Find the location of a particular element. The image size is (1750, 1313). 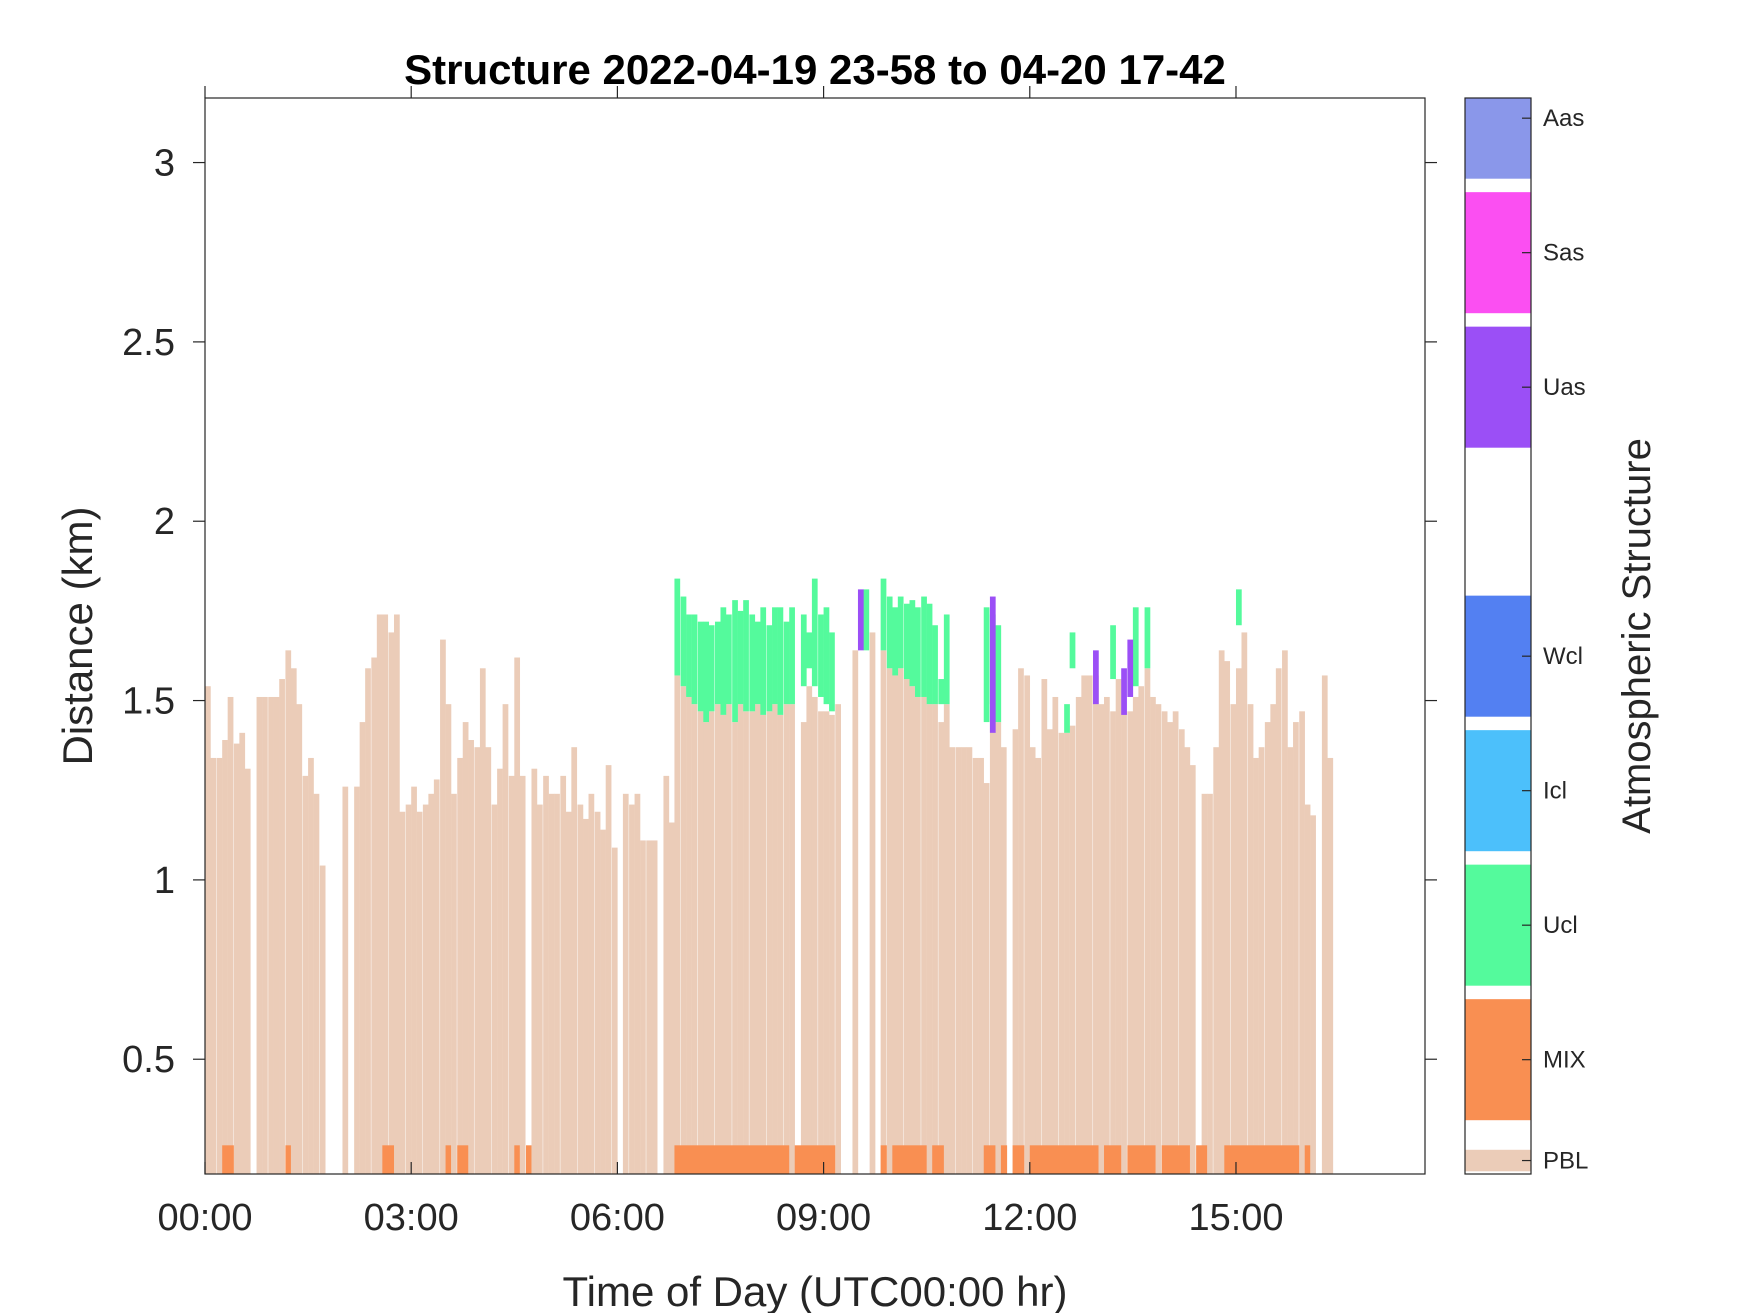

colorbar-band-wcl is located at coordinates (1498, 656).